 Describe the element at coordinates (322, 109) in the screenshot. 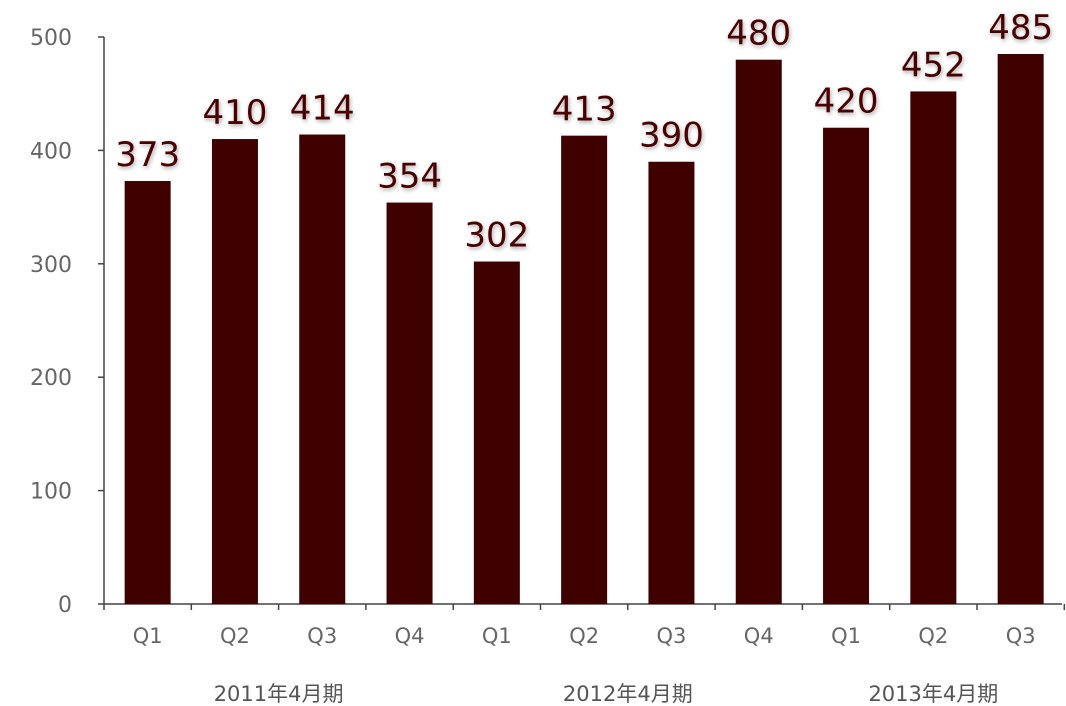

I see `data-label: 414` at that location.